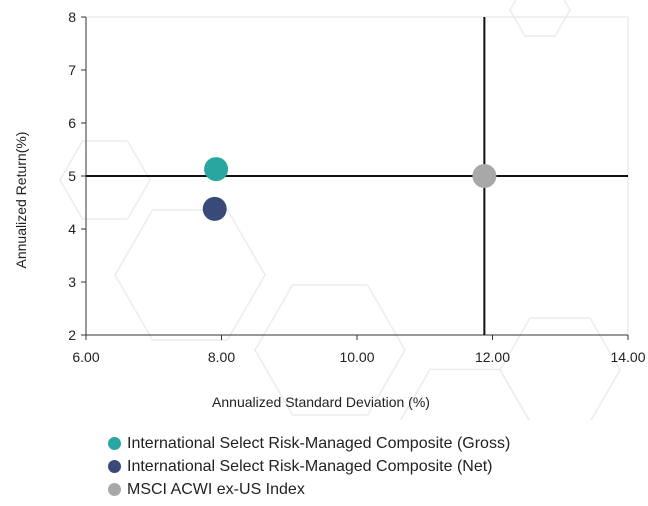  What do you see at coordinates (627, 357) in the screenshot?
I see `x-tick-label: 14.00` at bounding box center [627, 357].